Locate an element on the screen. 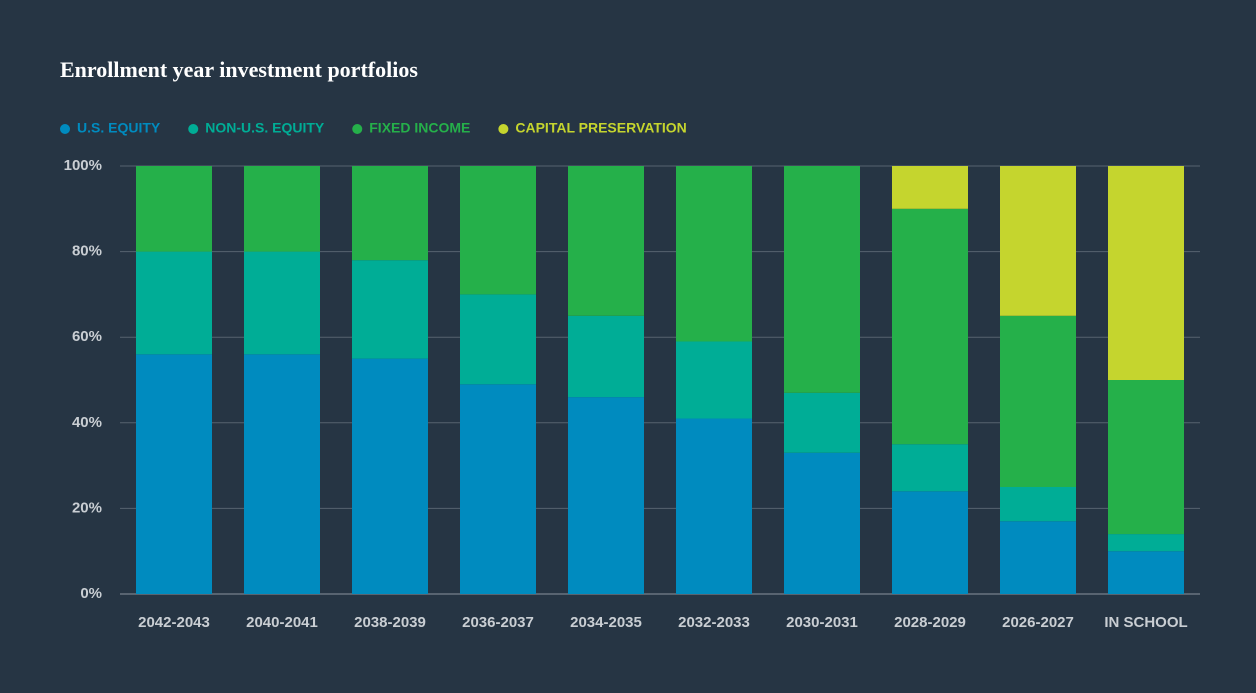 Image resolution: width=1256 pixels, height=693 pixels. x-tick-label: 2032-2033 is located at coordinates (714, 622).